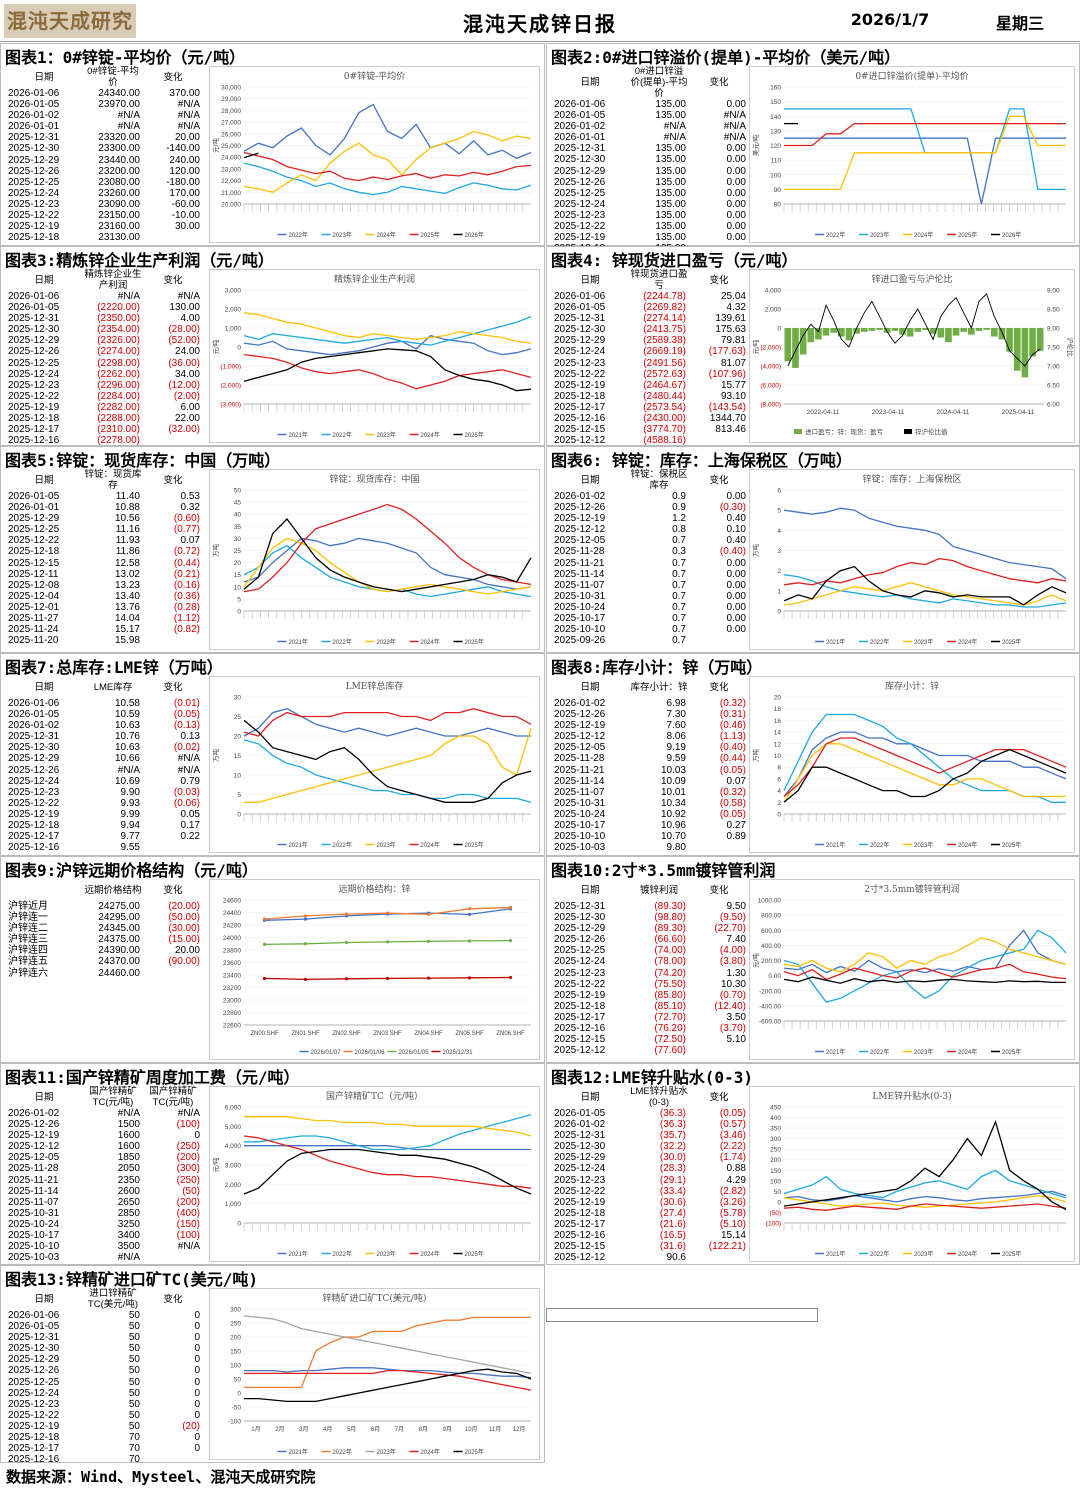 Image resolution: width=1080 pixels, height=1489 pixels. I want to click on table-cell: (2288.00), so click(118, 419).